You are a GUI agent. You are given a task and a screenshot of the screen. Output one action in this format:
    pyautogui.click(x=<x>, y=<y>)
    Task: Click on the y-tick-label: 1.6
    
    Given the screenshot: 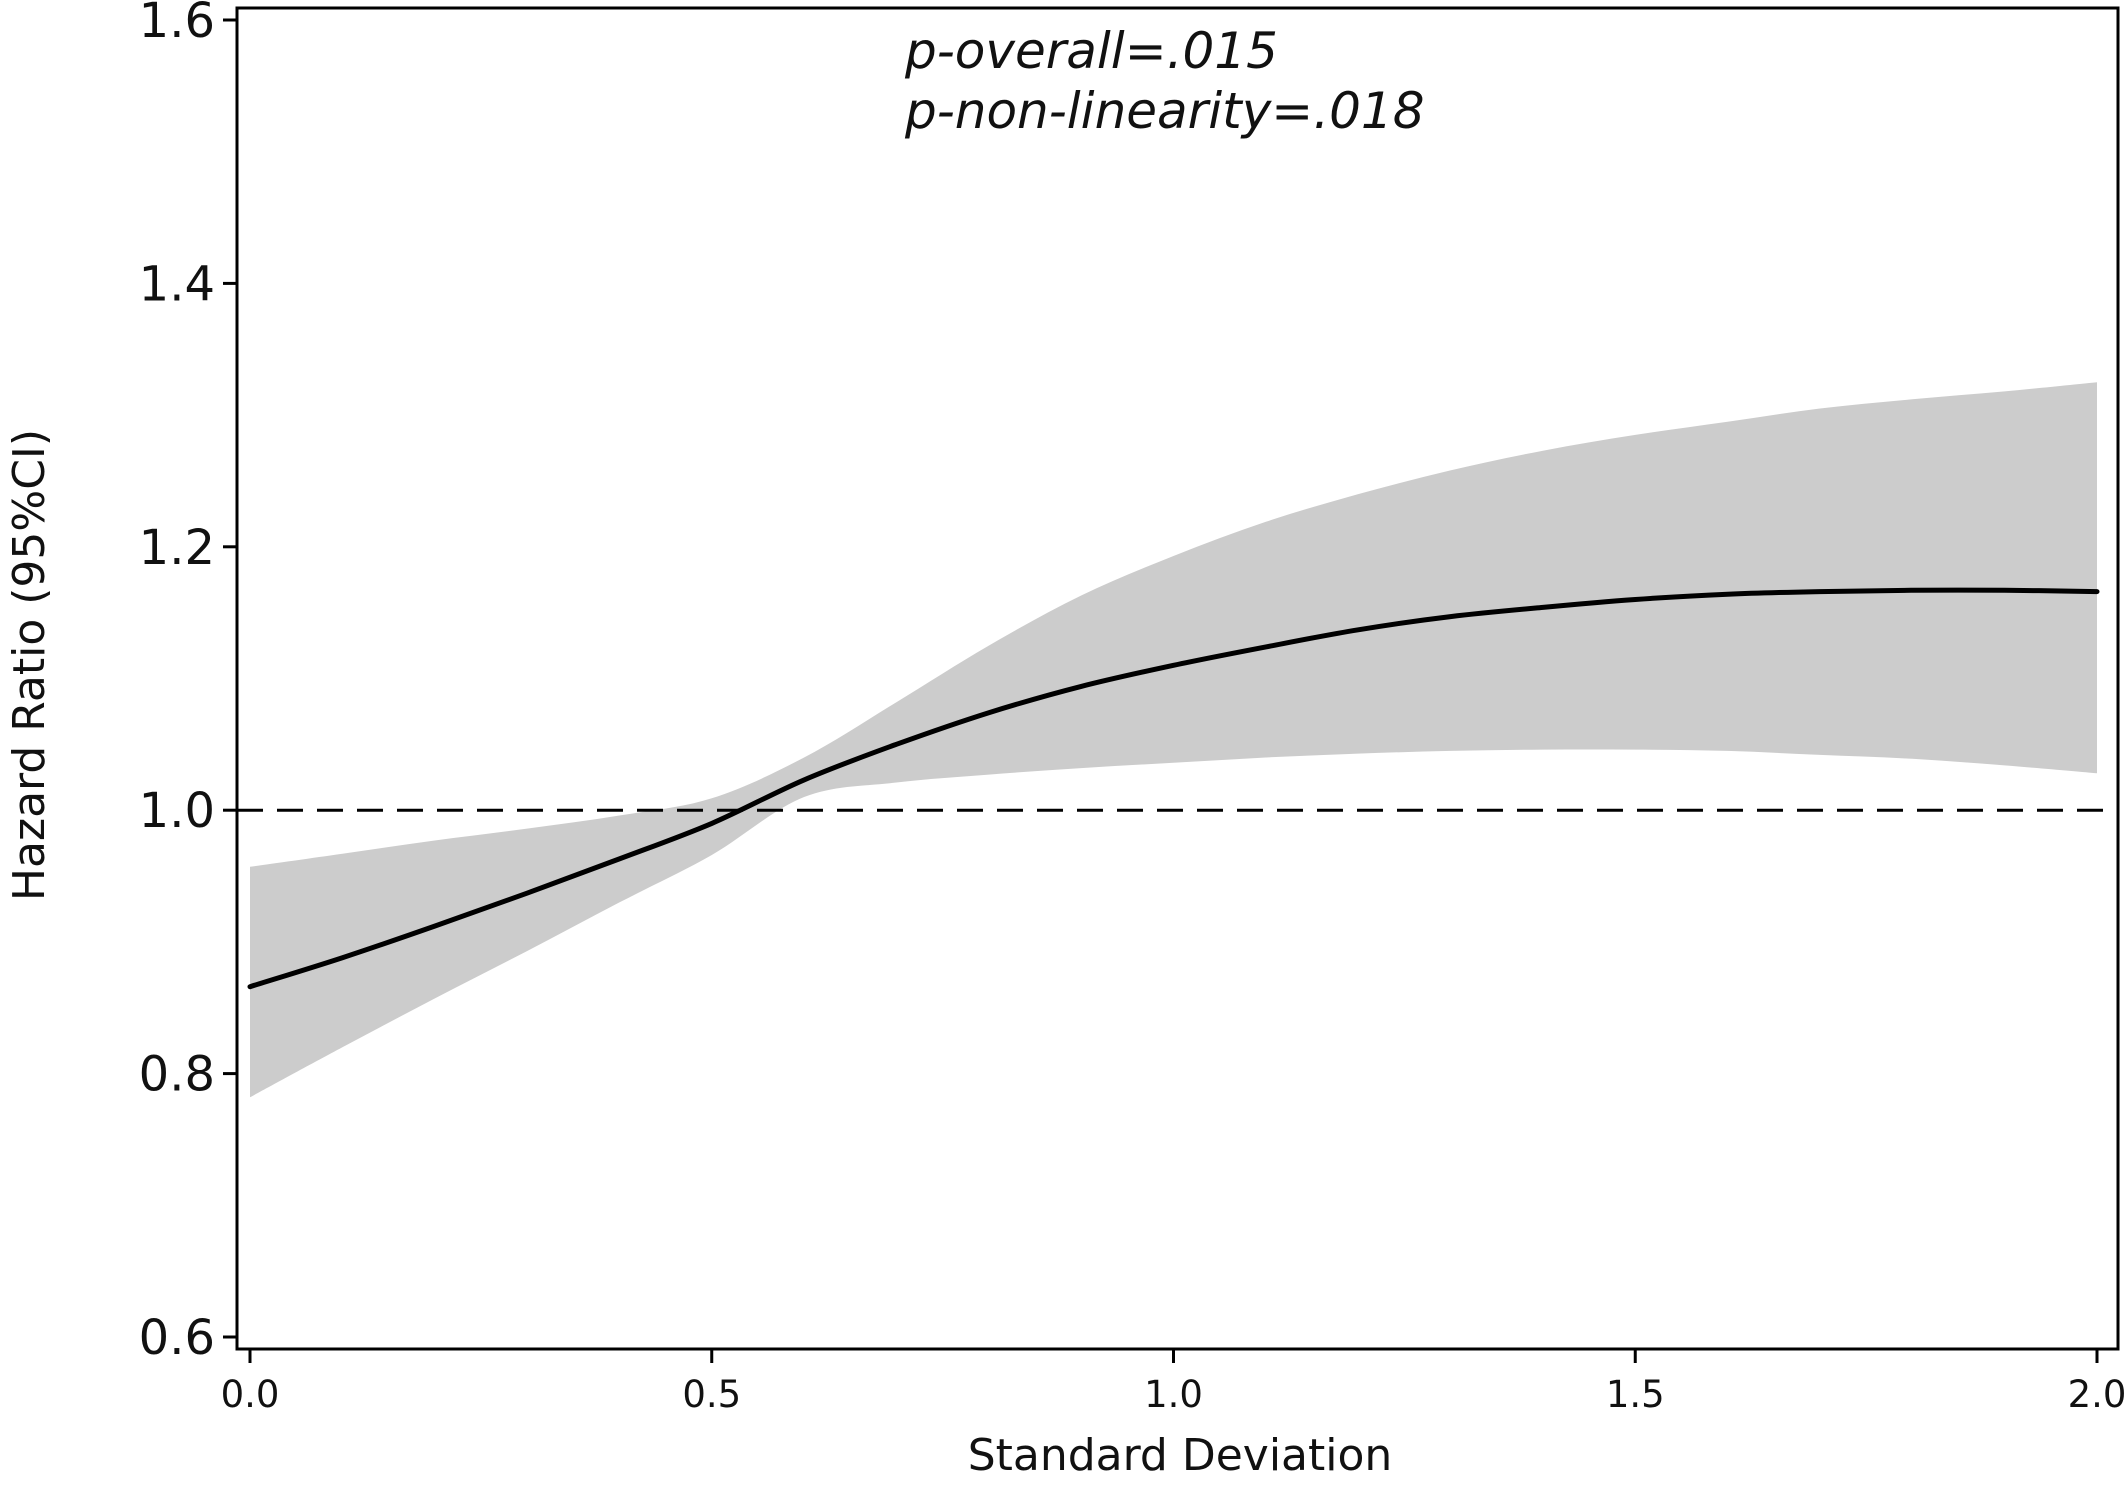 What is the action you would take?
    pyautogui.click(x=177, y=24)
    